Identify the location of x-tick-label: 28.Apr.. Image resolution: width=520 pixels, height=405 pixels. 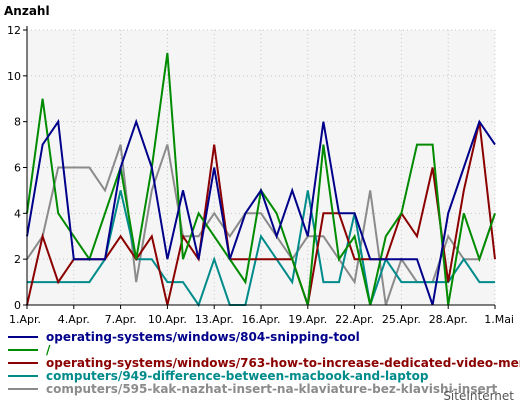
(448, 319).